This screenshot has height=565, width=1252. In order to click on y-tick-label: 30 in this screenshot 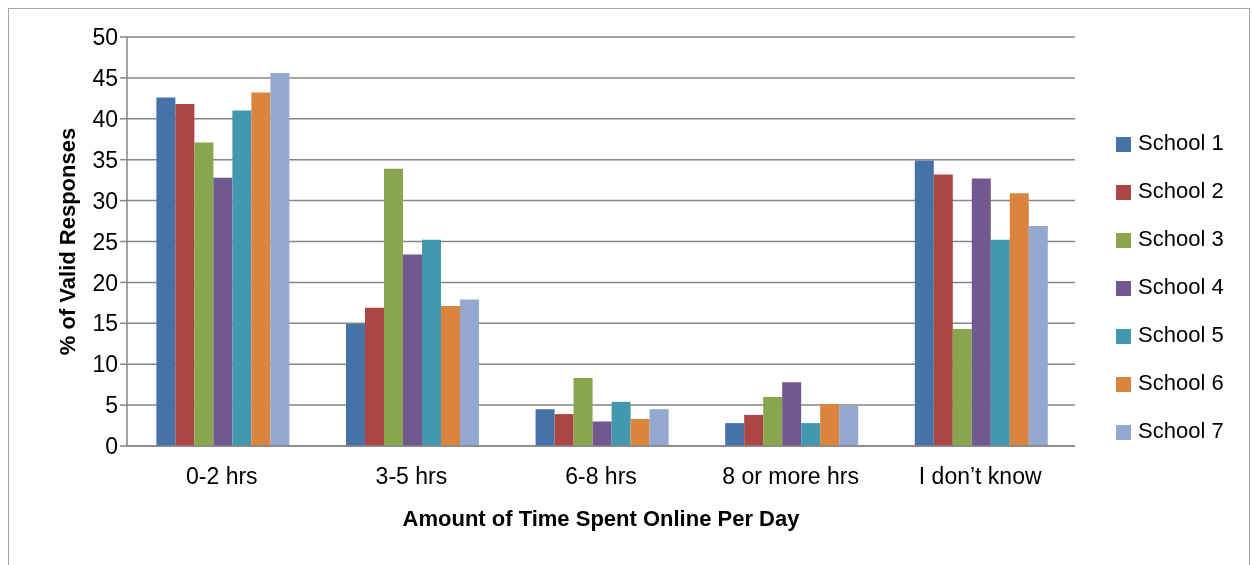, I will do `click(105, 200)`.